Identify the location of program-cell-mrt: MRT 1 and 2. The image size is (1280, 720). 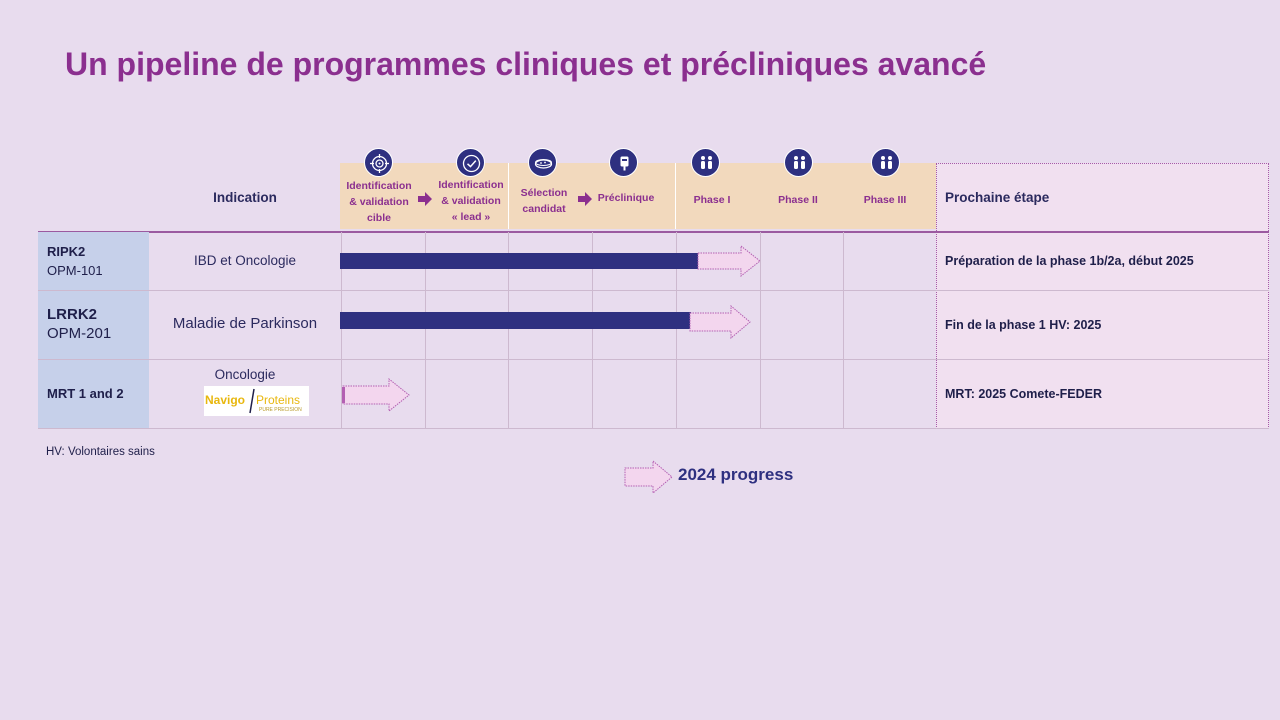
(93, 394).